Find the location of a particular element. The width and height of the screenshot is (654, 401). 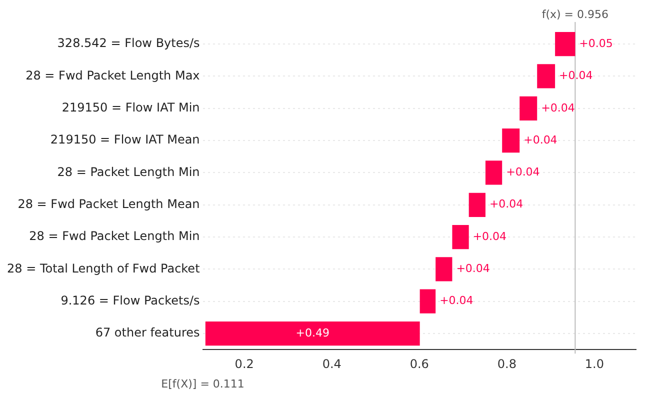

y-tick-label: 28 = Fwd Packet Length Mean is located at coordinates (109, 204).